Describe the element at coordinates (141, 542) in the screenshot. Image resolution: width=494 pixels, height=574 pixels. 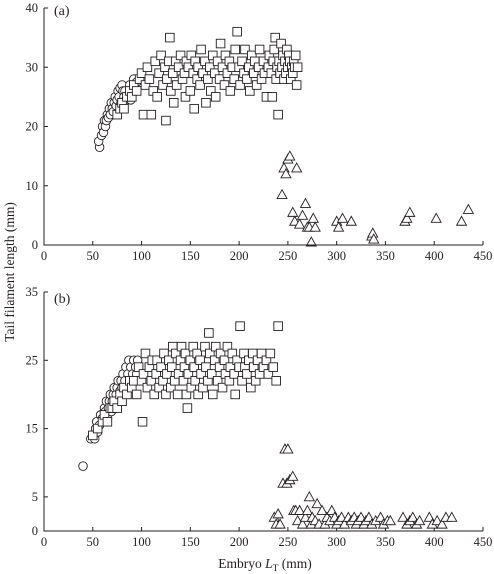
I see `x-tick-label: 100` at that location.